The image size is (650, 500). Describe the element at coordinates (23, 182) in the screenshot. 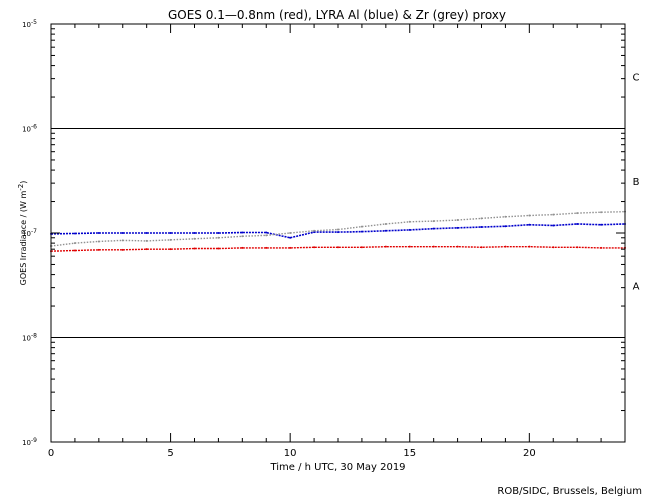

I see `y-axis-label-close: )` at that location.